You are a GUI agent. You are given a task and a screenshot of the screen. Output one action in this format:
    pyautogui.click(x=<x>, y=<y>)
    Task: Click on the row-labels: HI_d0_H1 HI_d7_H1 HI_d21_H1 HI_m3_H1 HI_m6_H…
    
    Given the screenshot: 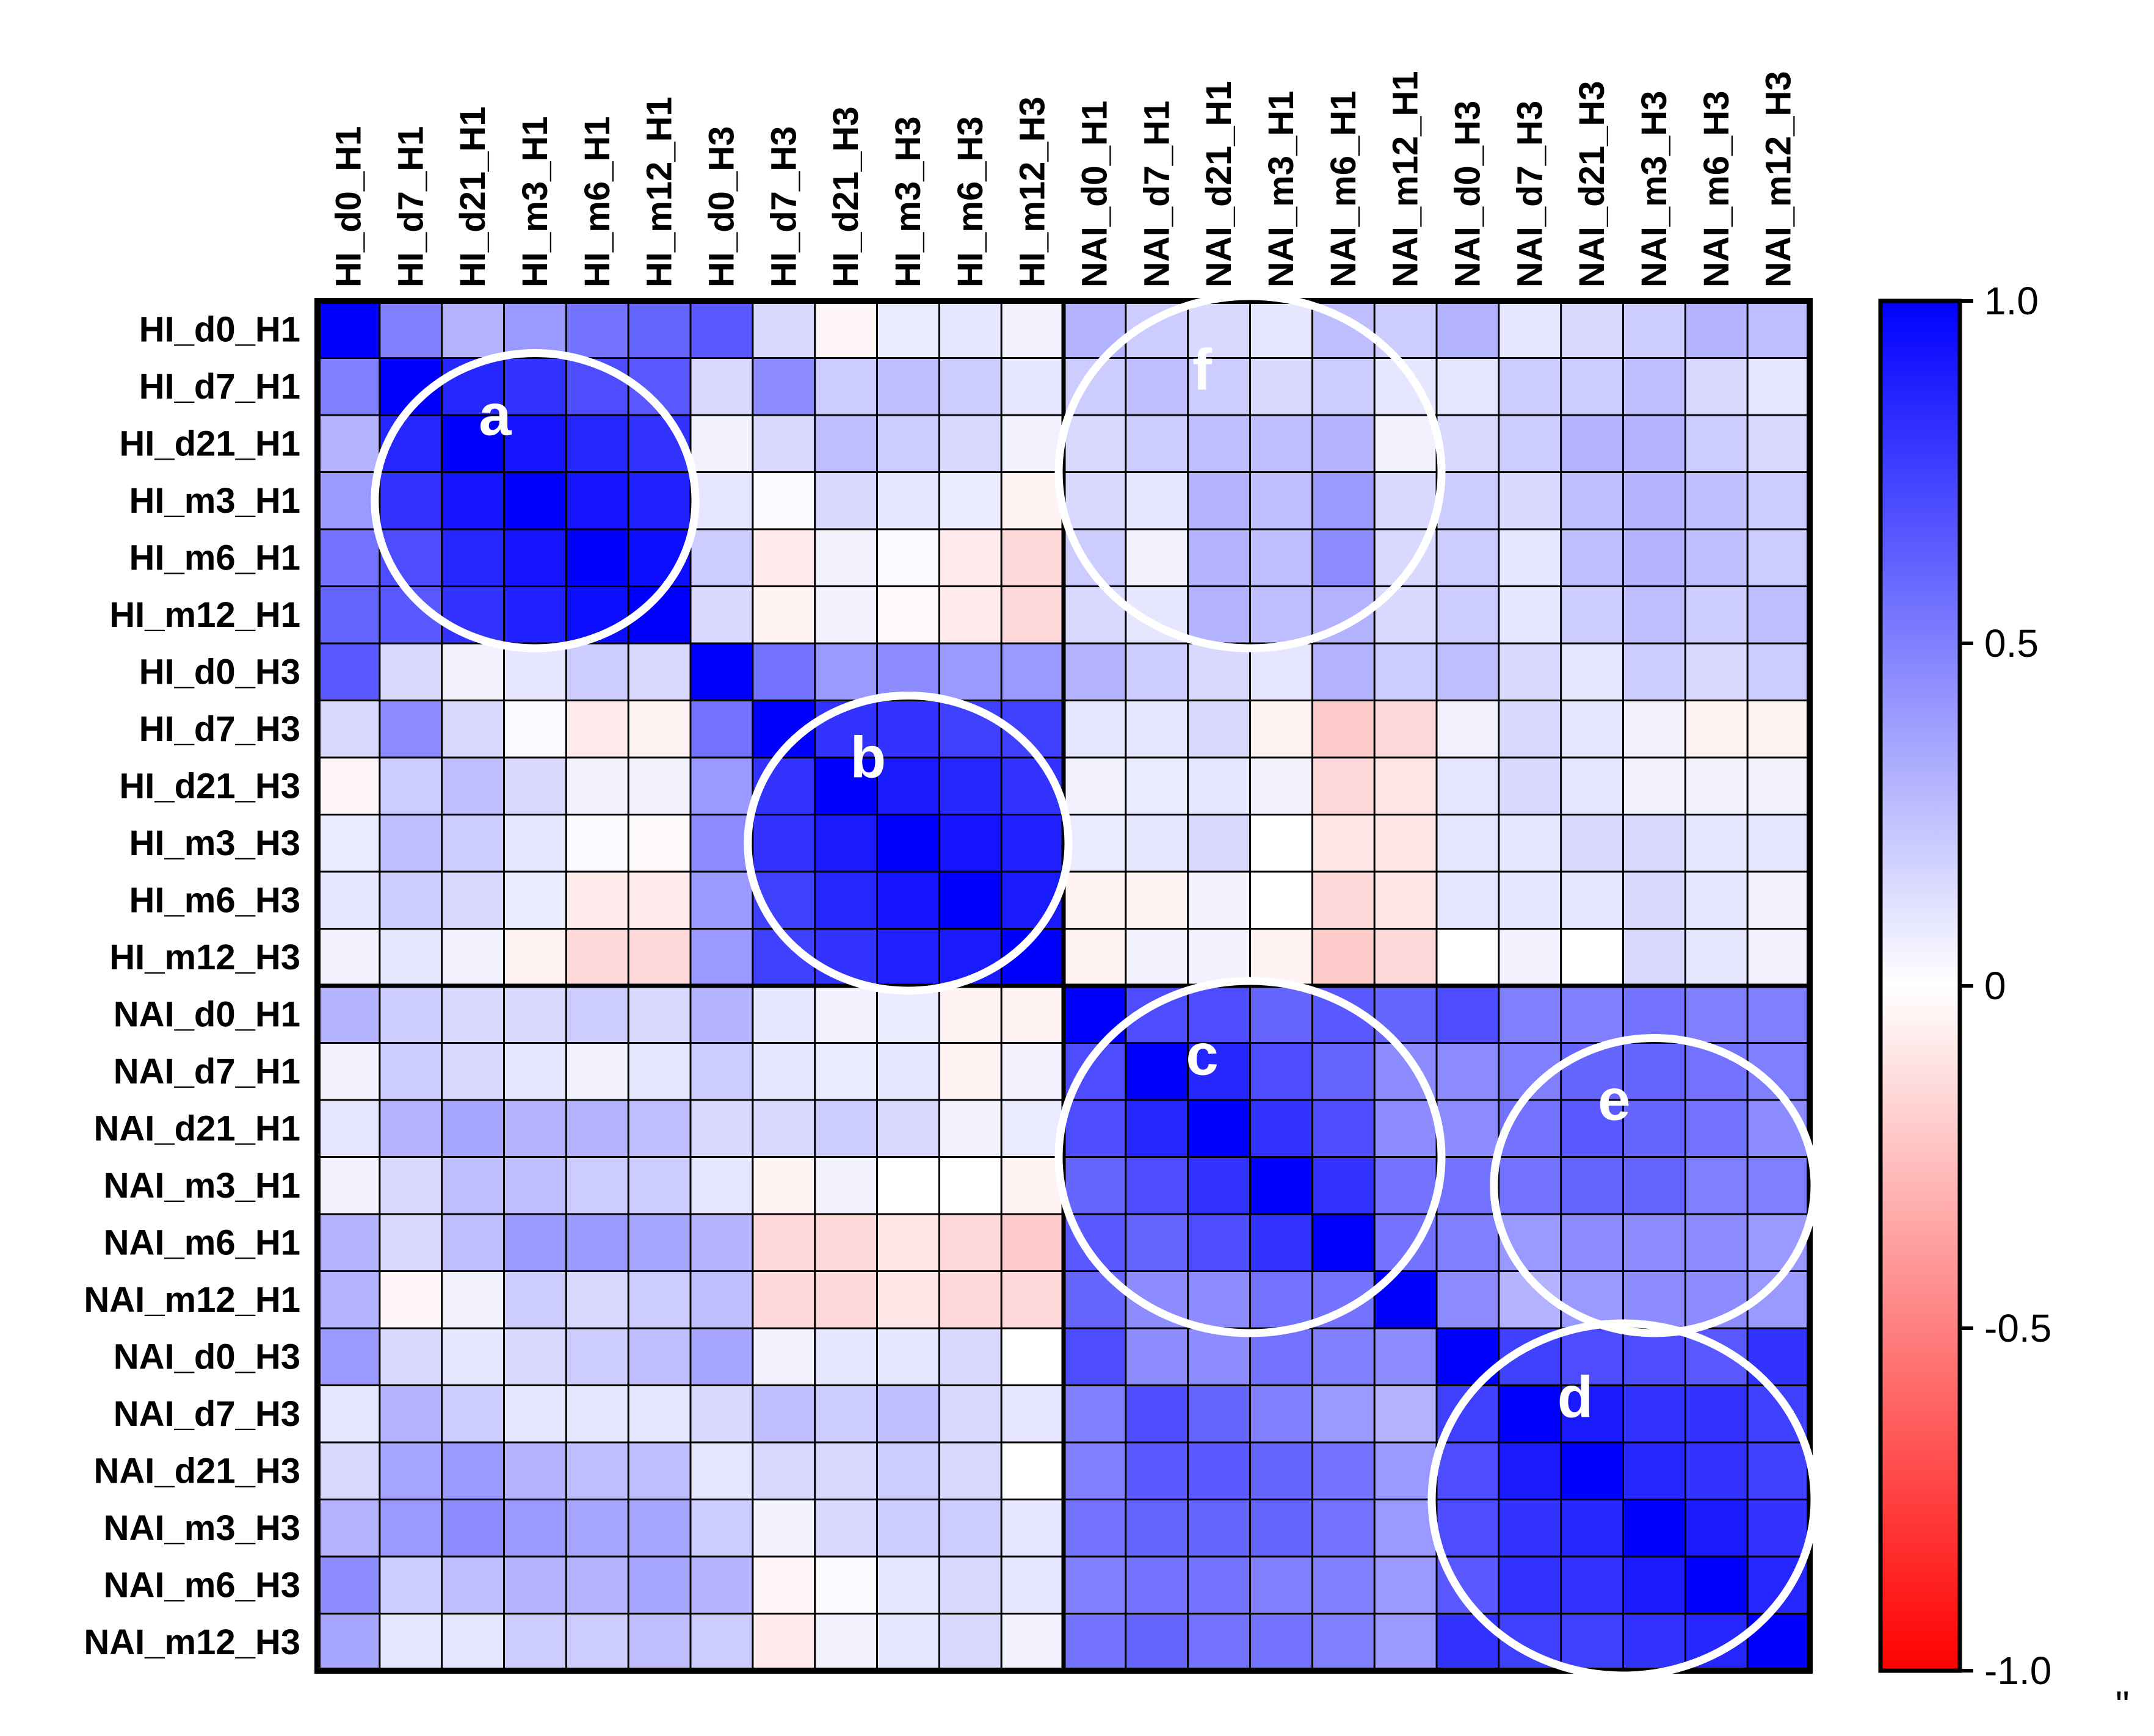 What is the action you would take?
    pyautogui.click(x=192, y=986)
    